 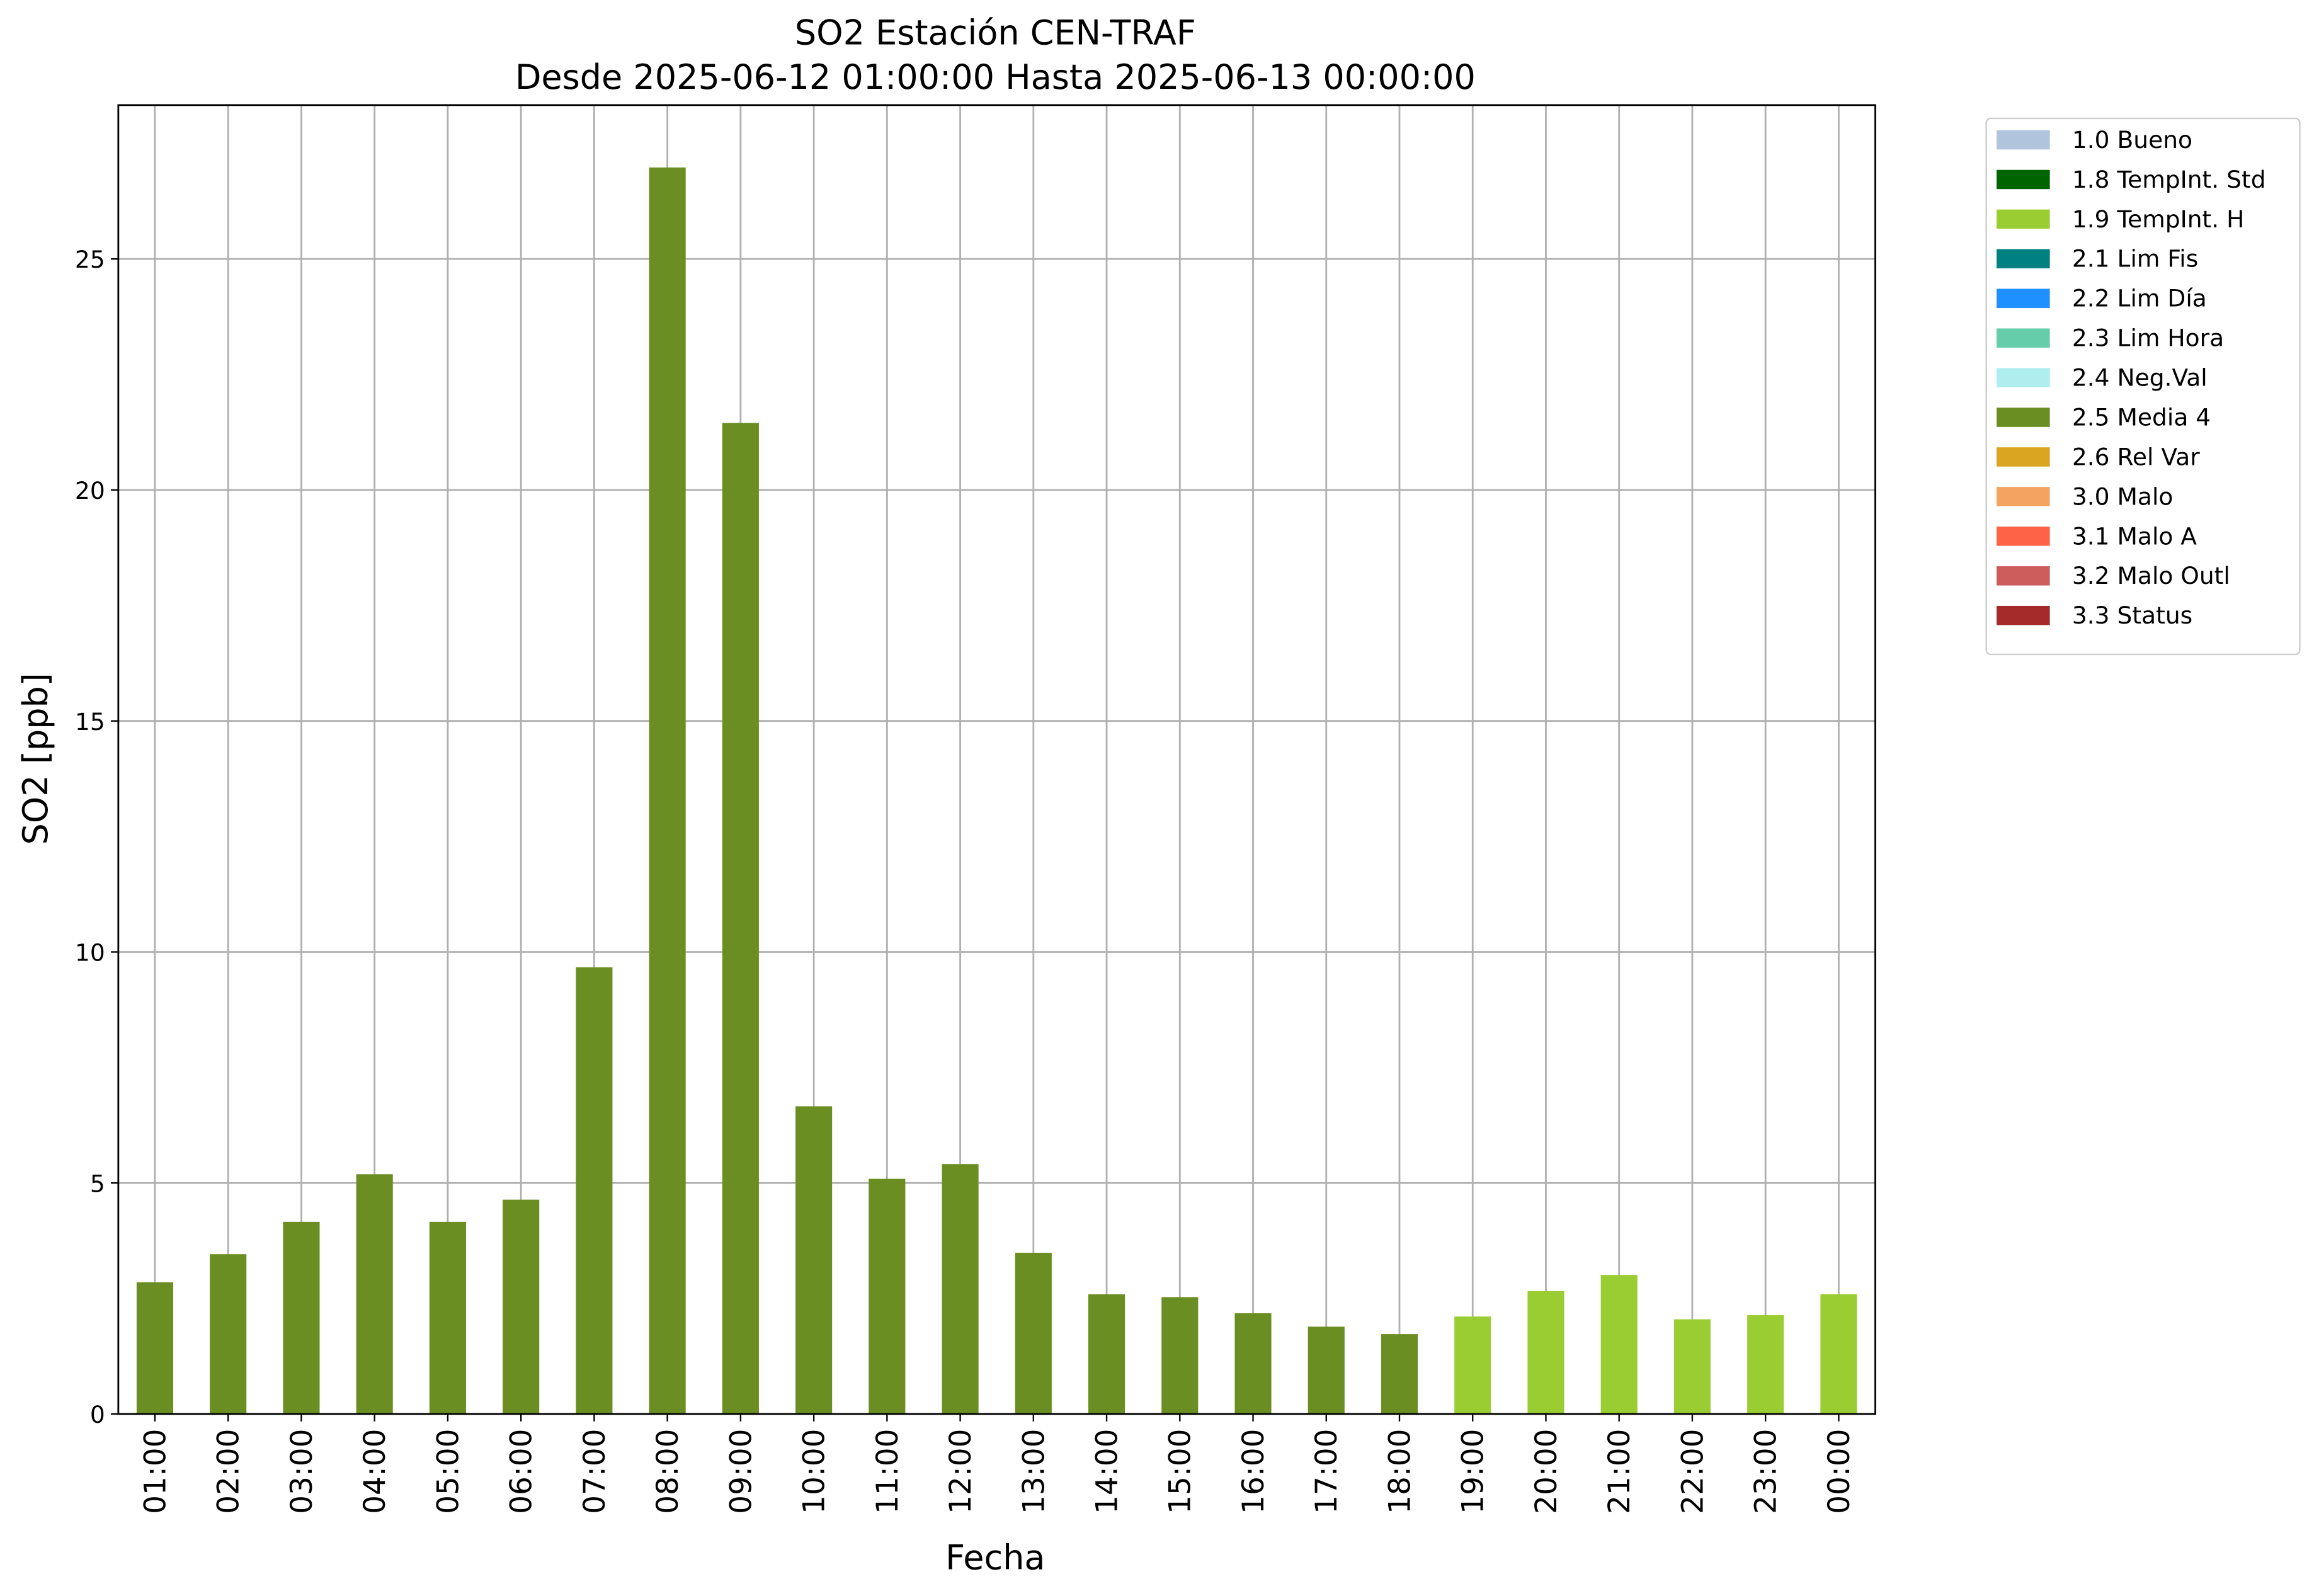 I want to click on x-tick-label: 01:00, so click(x=155, y=1471).